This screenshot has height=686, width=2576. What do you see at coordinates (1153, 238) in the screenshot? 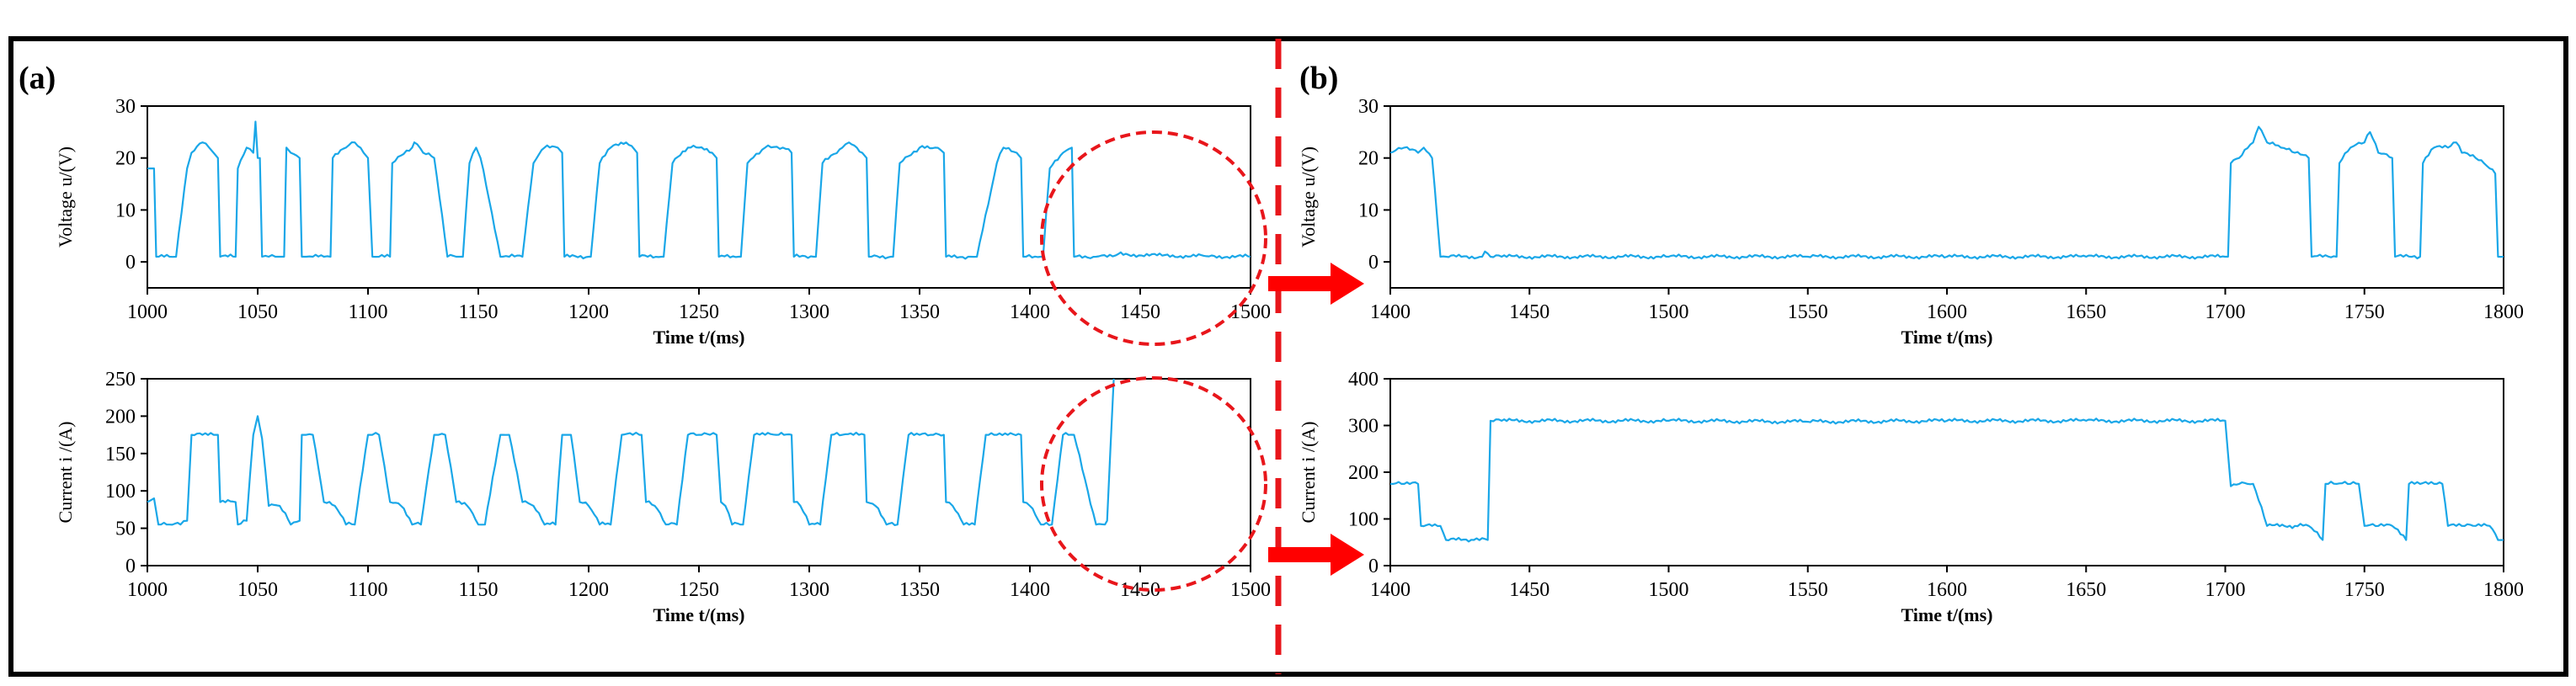
I see `highlight-circle-voltage` at bounding box center [1153, 238].